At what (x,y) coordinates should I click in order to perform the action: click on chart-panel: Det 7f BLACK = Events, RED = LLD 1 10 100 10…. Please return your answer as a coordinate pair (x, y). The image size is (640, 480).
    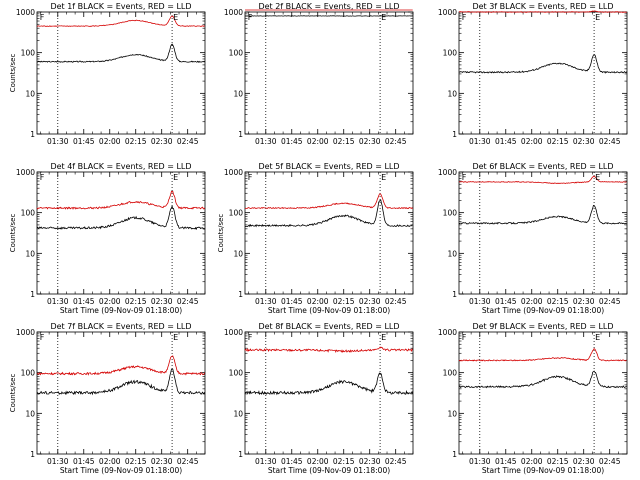
    Looking at the image, I should click on (107, 398).